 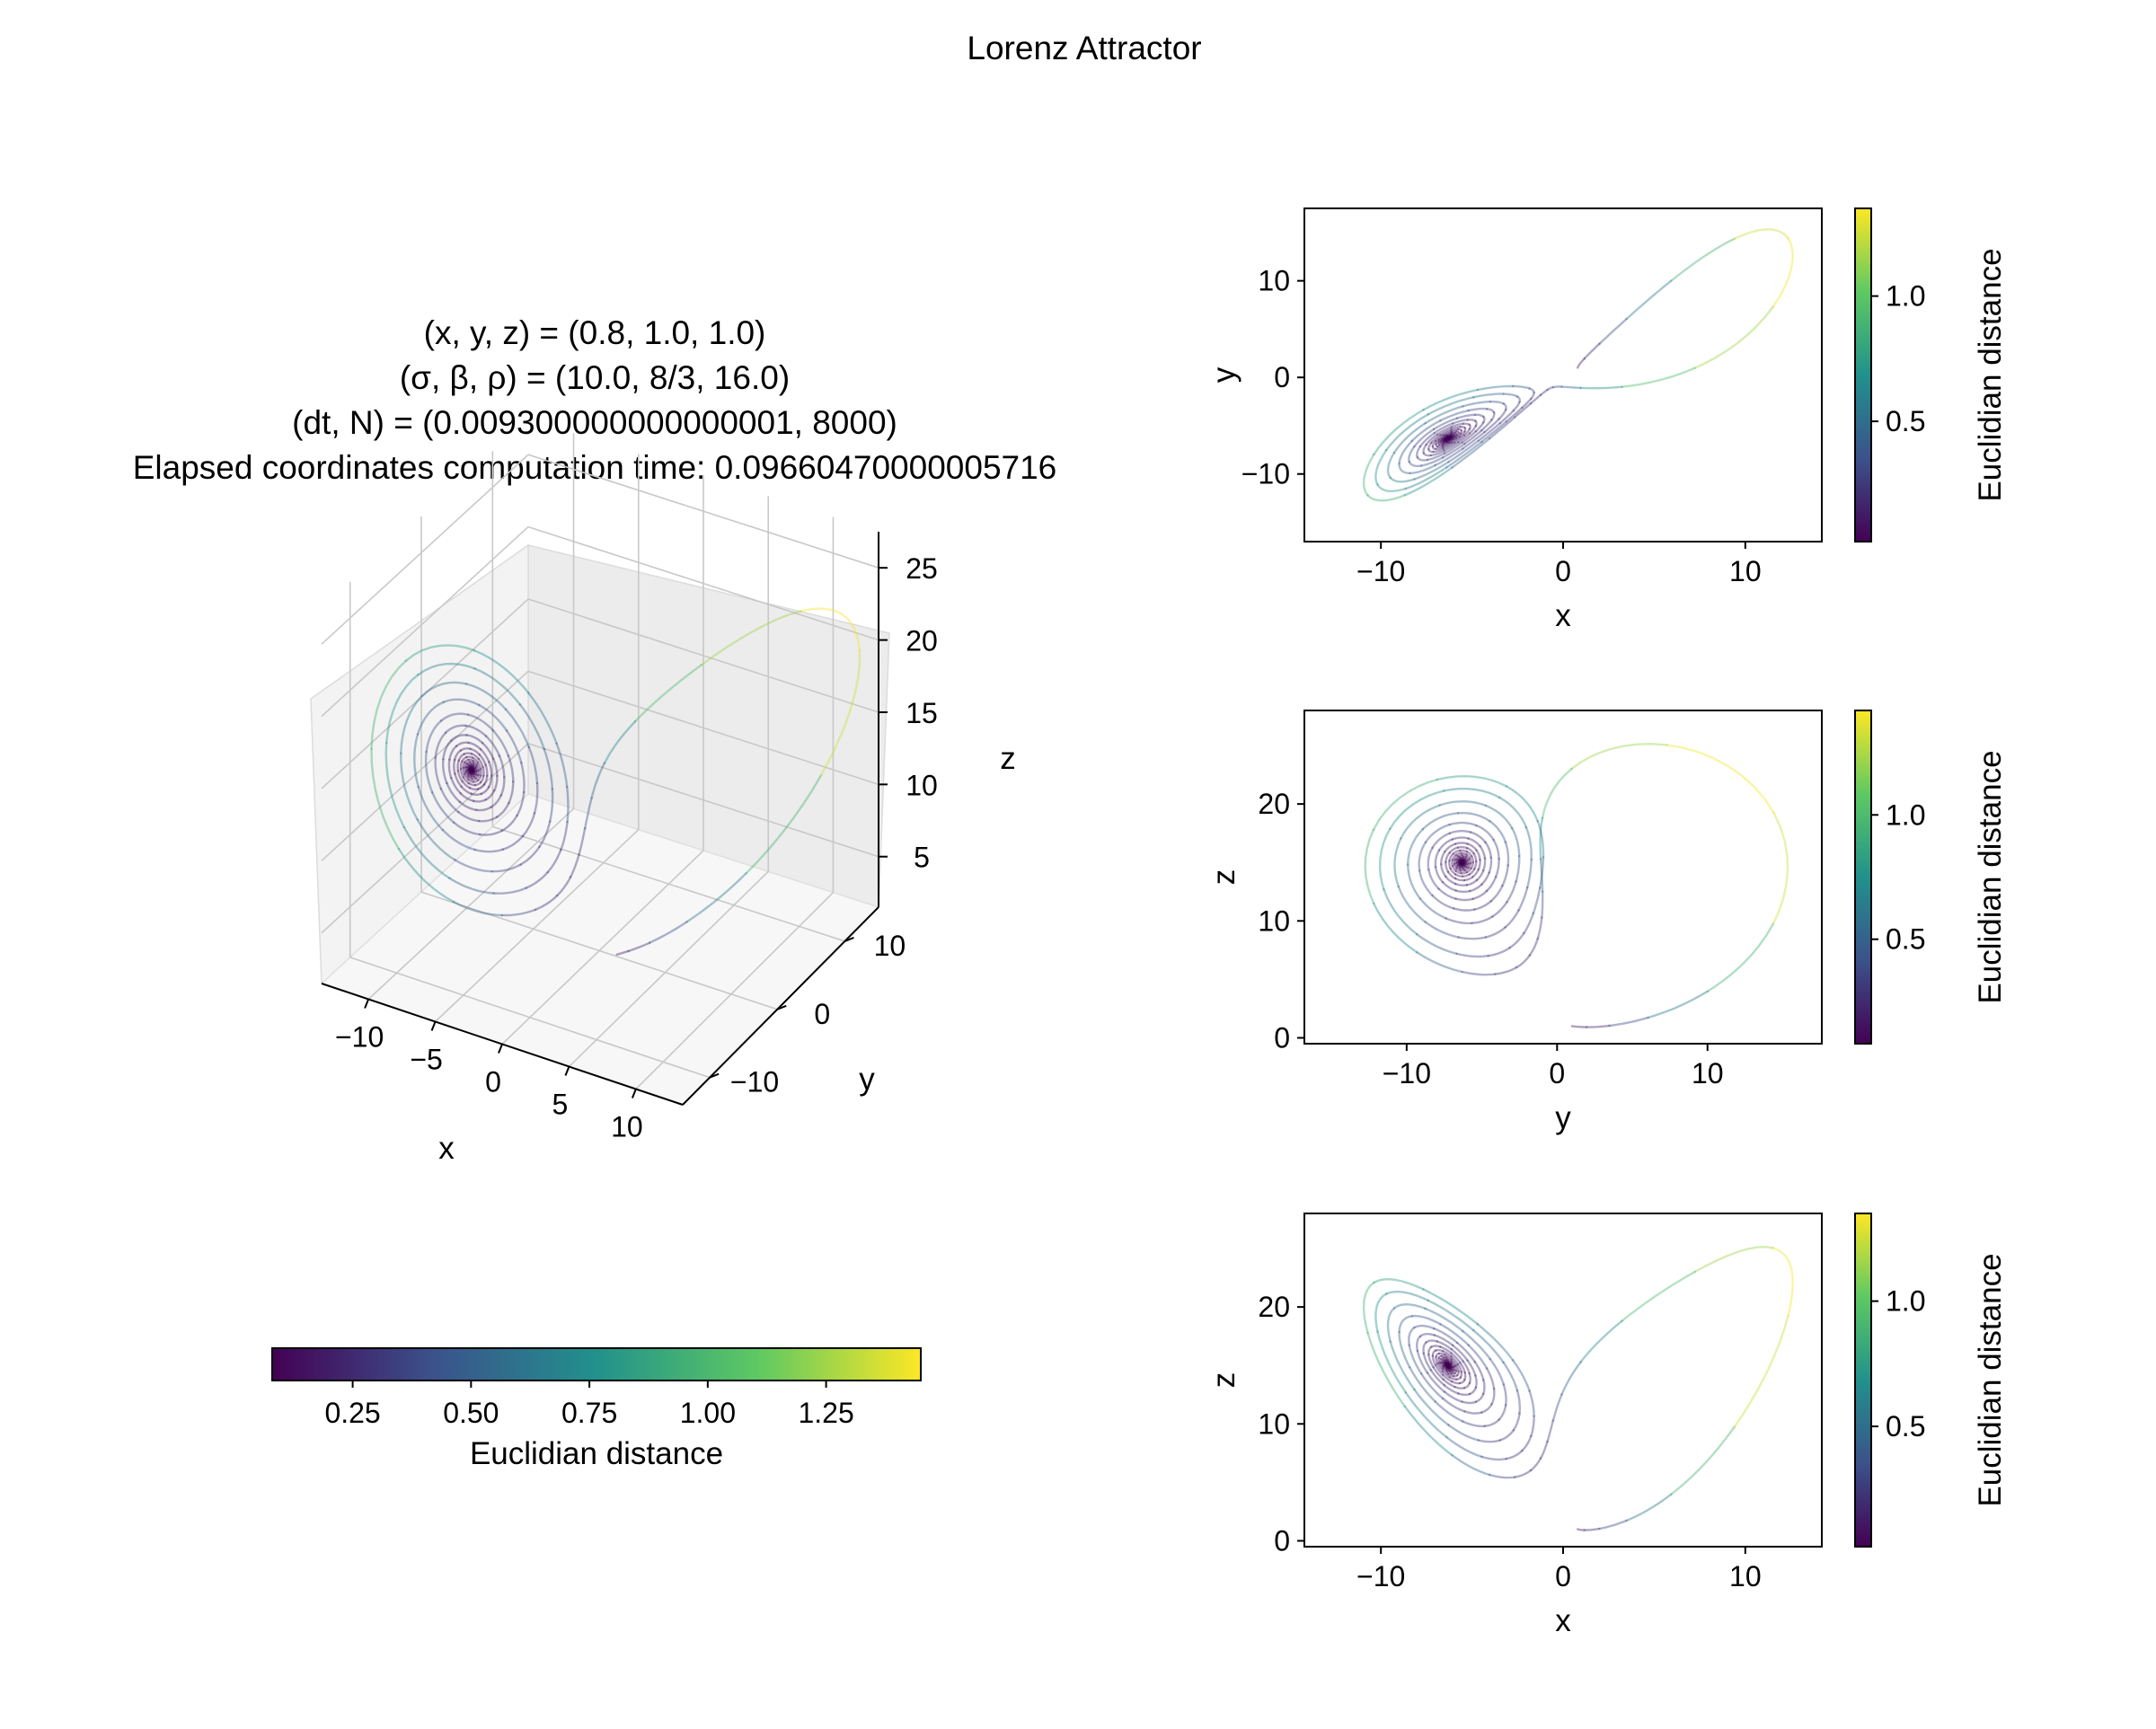 I want to click on colorbar-tick-label: 0.25, so click(x=352, y=1413).